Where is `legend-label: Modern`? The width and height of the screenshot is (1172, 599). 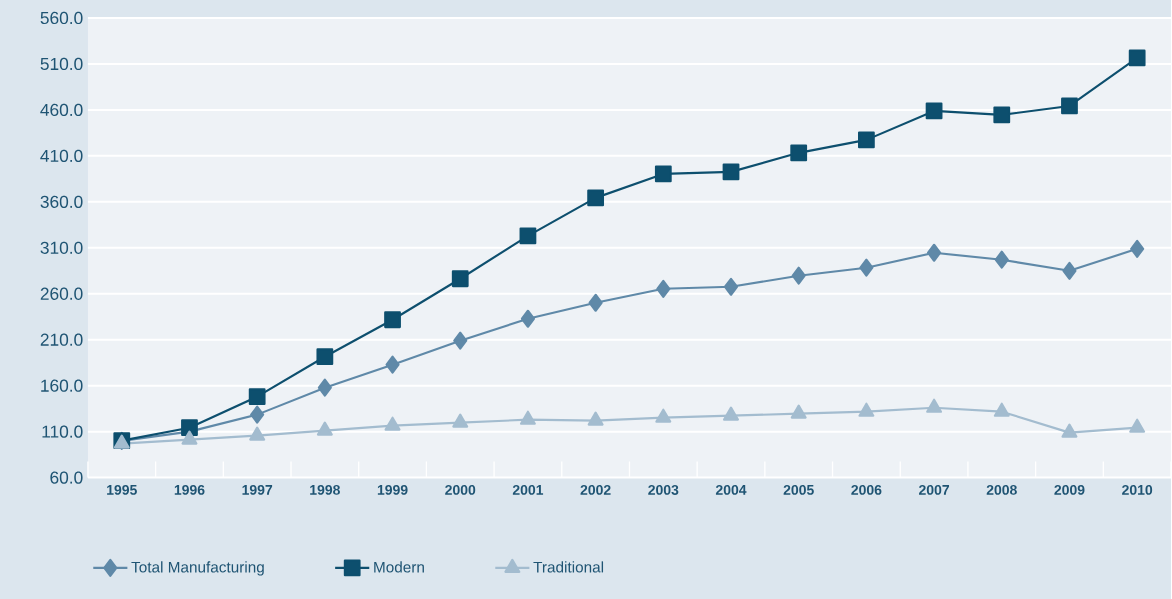
legend-label: Modern is located at coordinates (399, 567).